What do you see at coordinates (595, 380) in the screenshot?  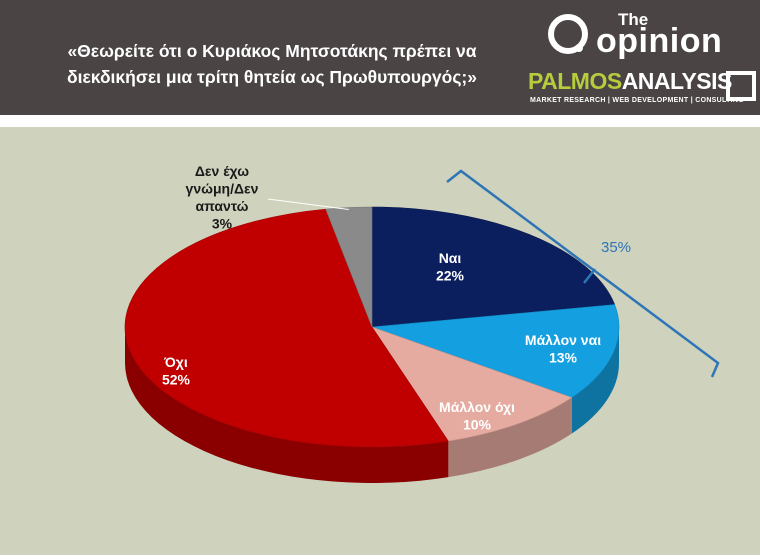 I see `pie-side-μάλλον-ναι` at bounding box center [595, 380].